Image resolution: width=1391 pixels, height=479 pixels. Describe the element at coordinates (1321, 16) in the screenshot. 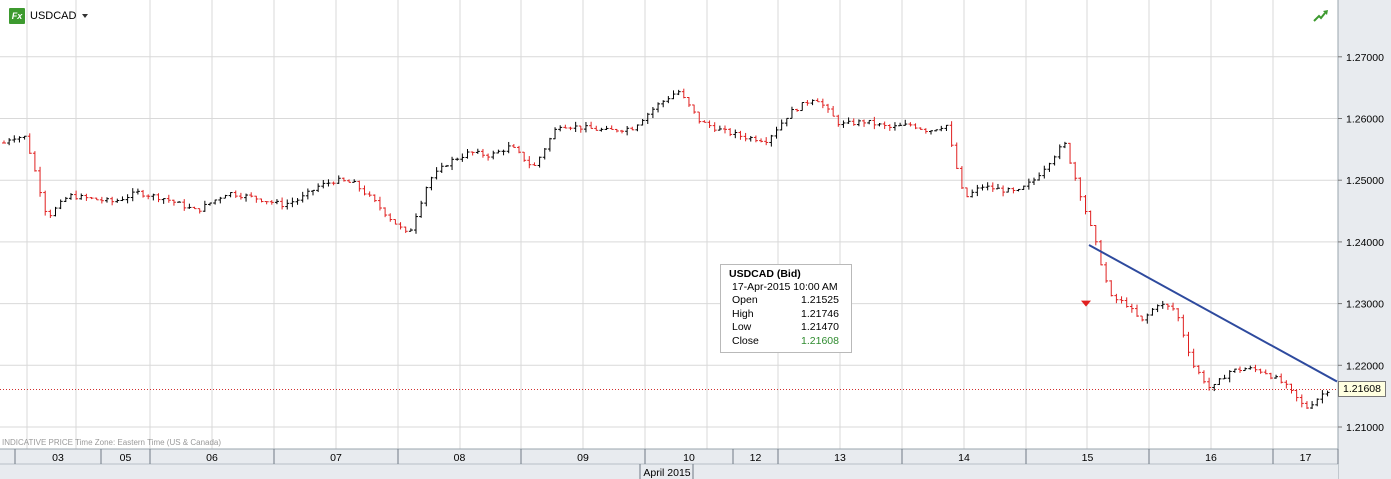

I see `trend-arrow-icon` at that location.